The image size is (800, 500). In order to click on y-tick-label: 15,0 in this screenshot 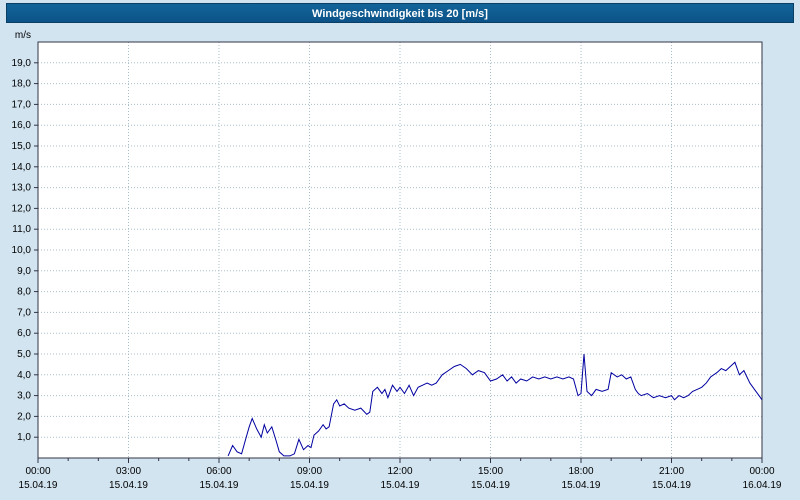, I will do `click(22, 146)`.